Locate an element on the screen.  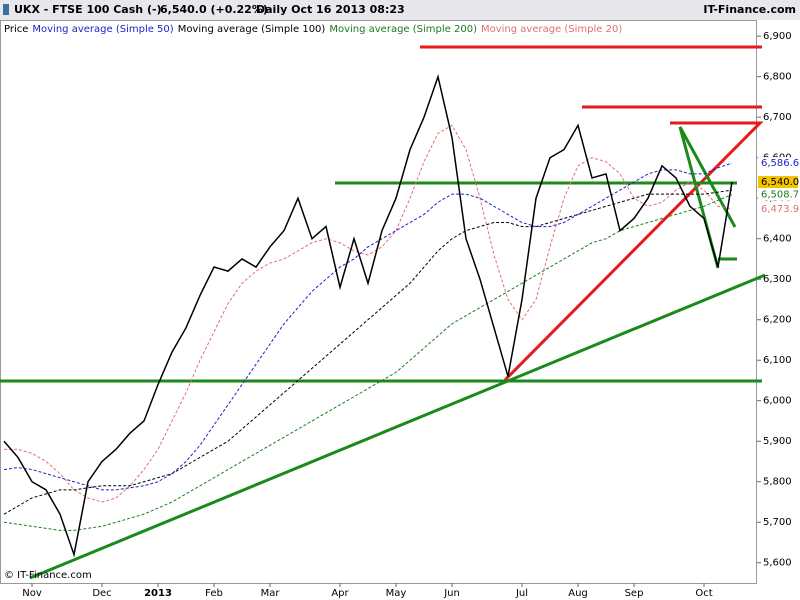
period: Daily Oct 16 2013 08:23 is located at coordinates (330, 9).